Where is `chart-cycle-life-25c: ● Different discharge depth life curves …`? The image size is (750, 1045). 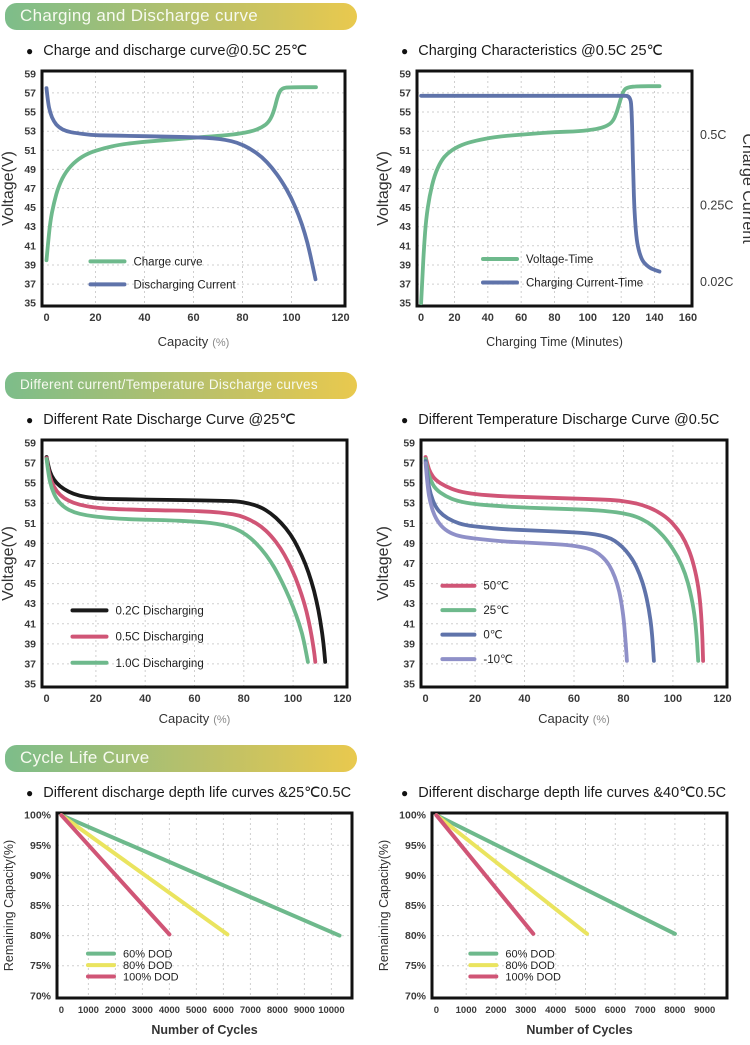
chart-cycle-life-25c: ● Different discharge depth life curves … is located at coordinates (187, 905).